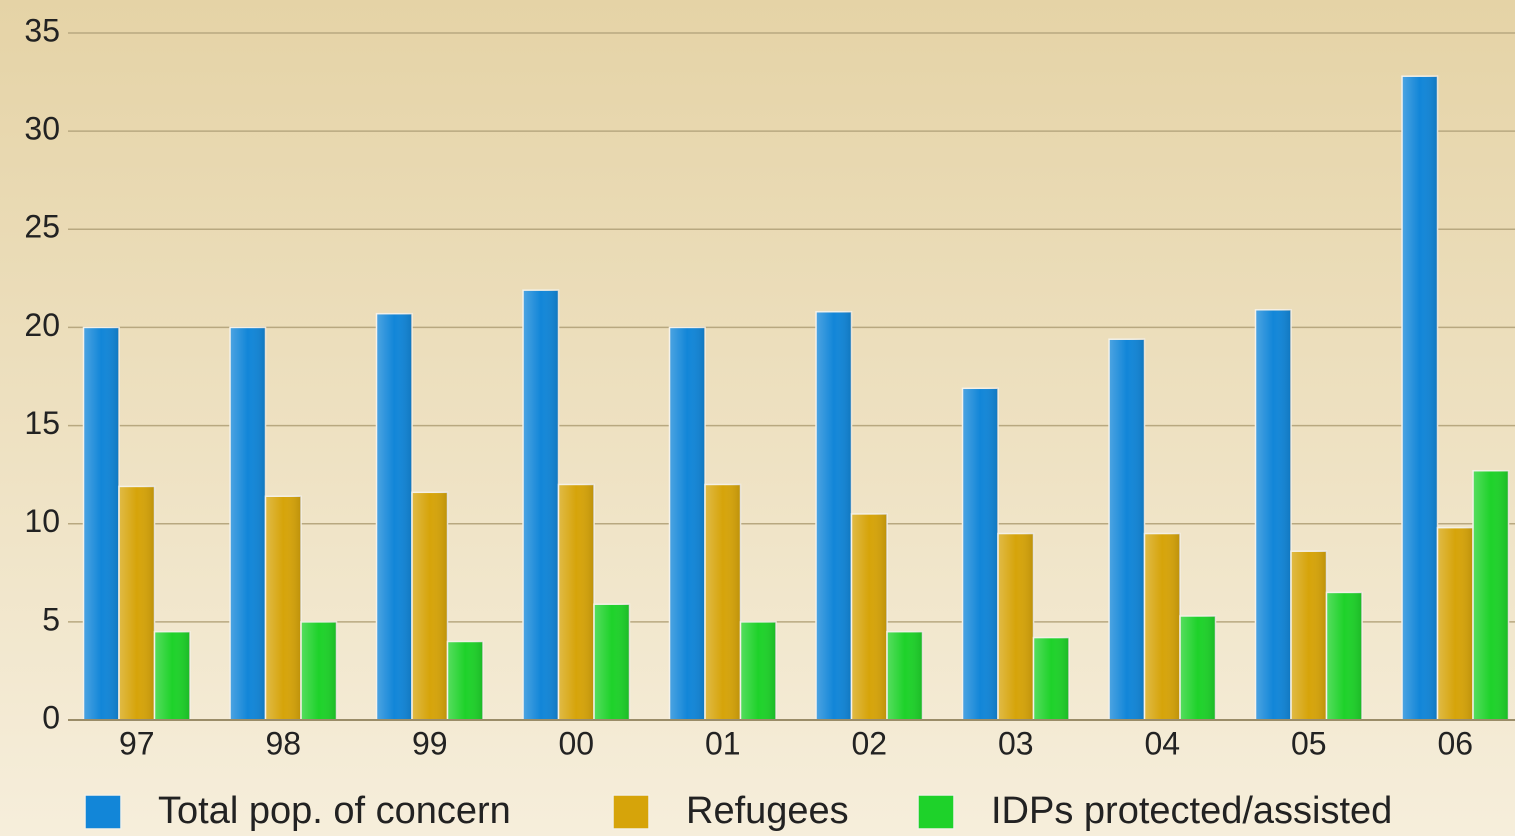  Describe the element at coordinates (1455, 743) in the screenshot. I see `x-tick-label: 06` at that location.